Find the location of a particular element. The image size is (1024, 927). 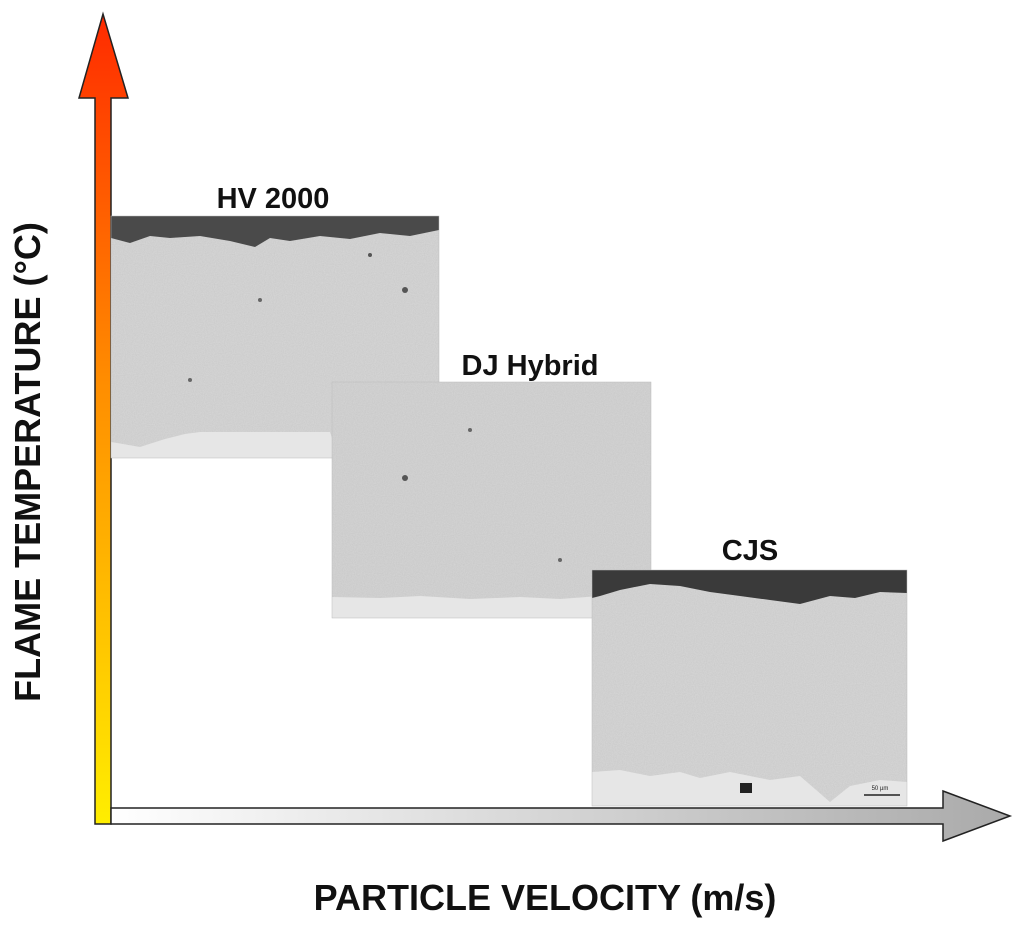

x-axis-arrow is located at coordinates (561, 816).